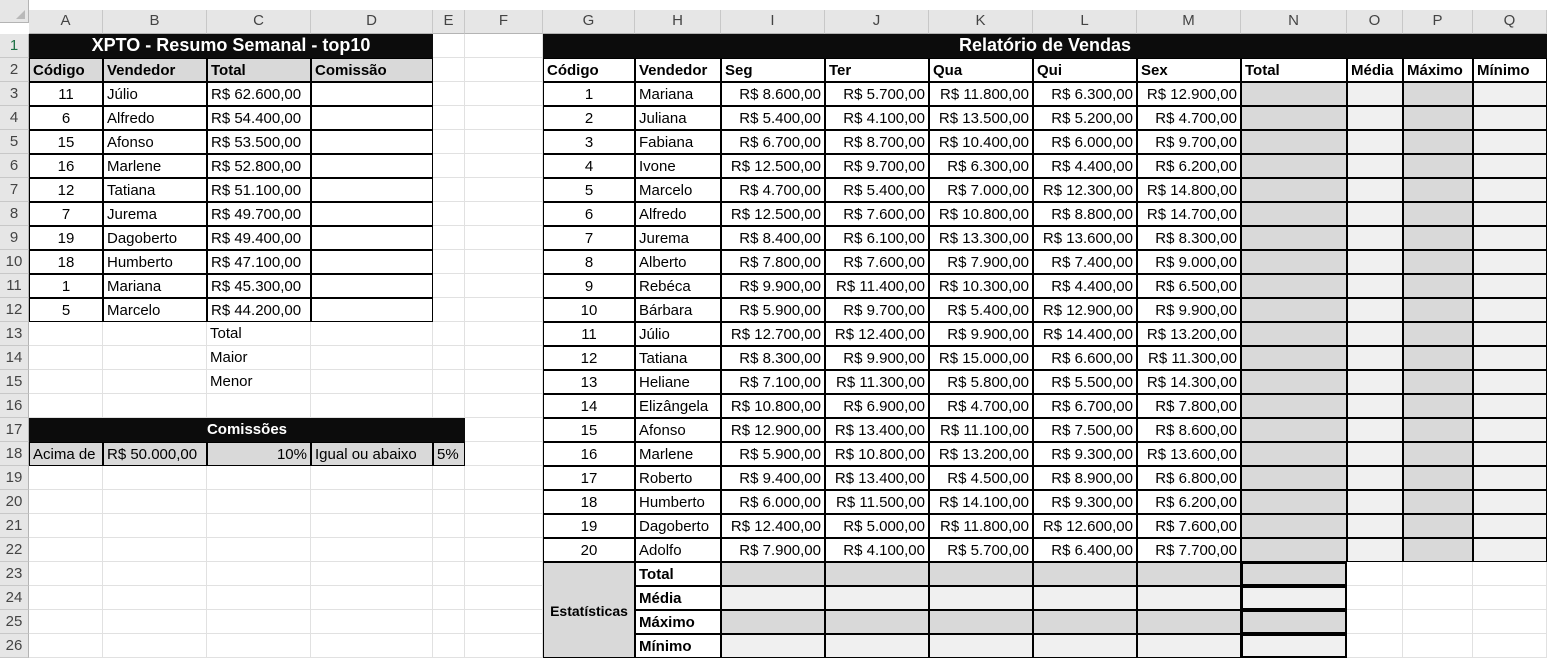 Image resolution: width=1547 pixels, height=669 pixels. What do you see at coordinates (1189, 142) in the screenshot?
I see `sales-cell: R$ 9.700,00` at bounding box center [1189, 142].